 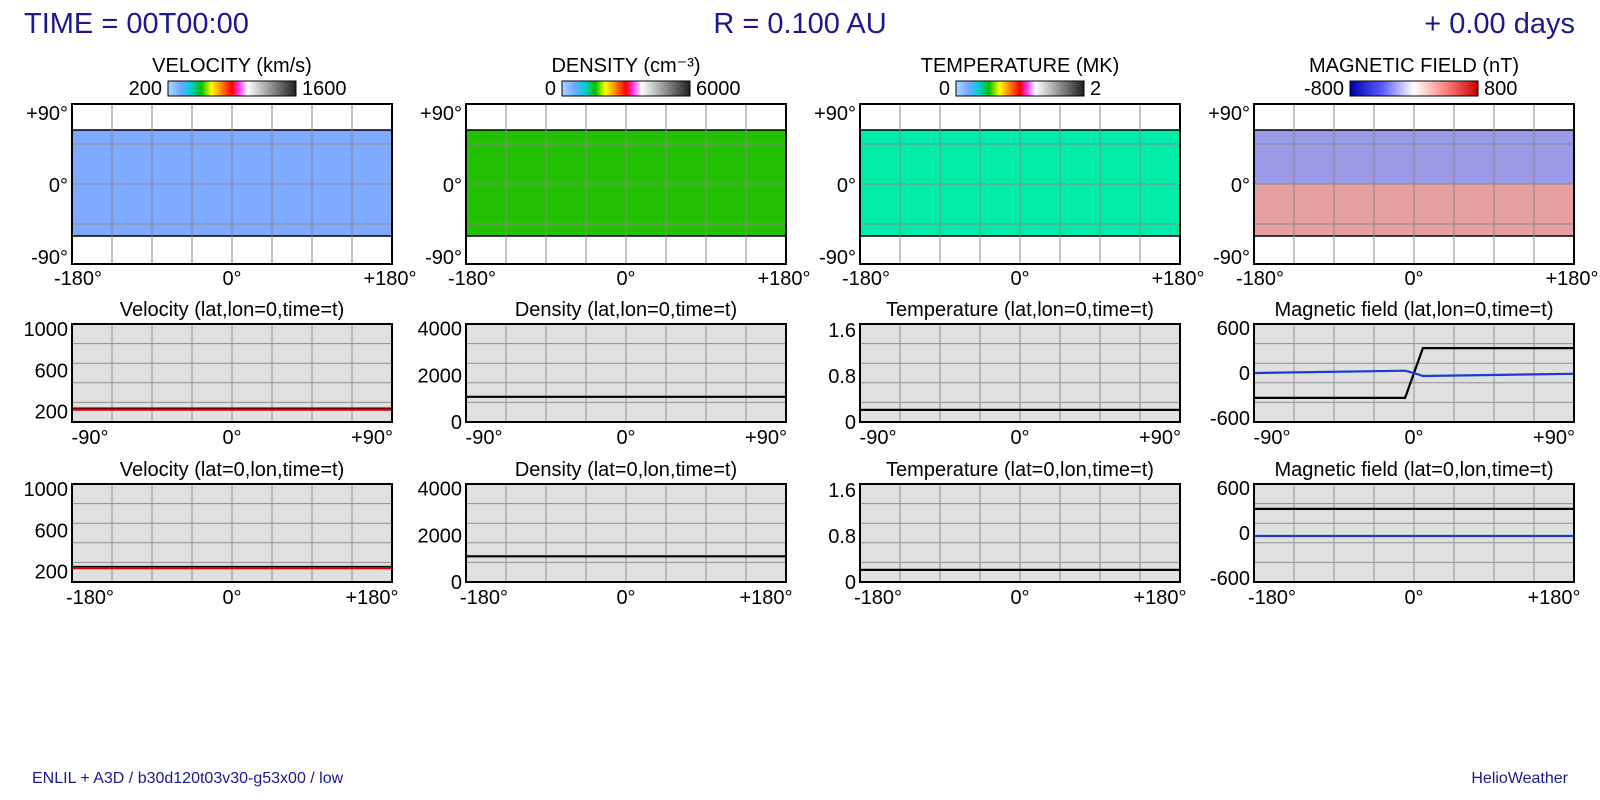 What do you see at coordinates (1020, 66) in the screenshot?
I see `map-title: TEMPERATURE (MK)` at bounding box center [1020, 66].